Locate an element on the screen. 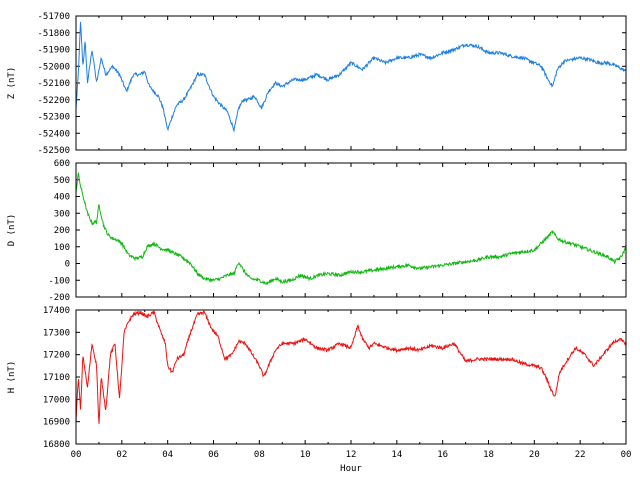 The width and height of the screenshot is (640, 485). y-axis-label: D (nT) is located at coordinates (12, 230).